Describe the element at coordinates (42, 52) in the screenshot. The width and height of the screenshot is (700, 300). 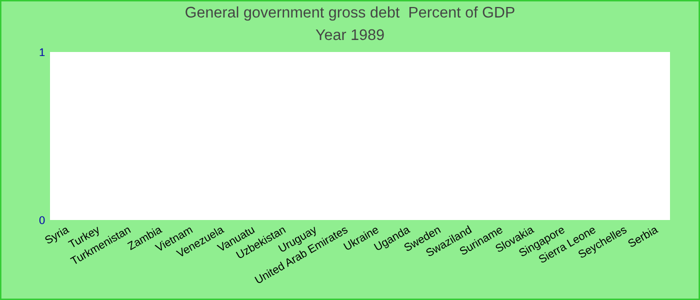
I see `y-tick-label: 1` at that location.